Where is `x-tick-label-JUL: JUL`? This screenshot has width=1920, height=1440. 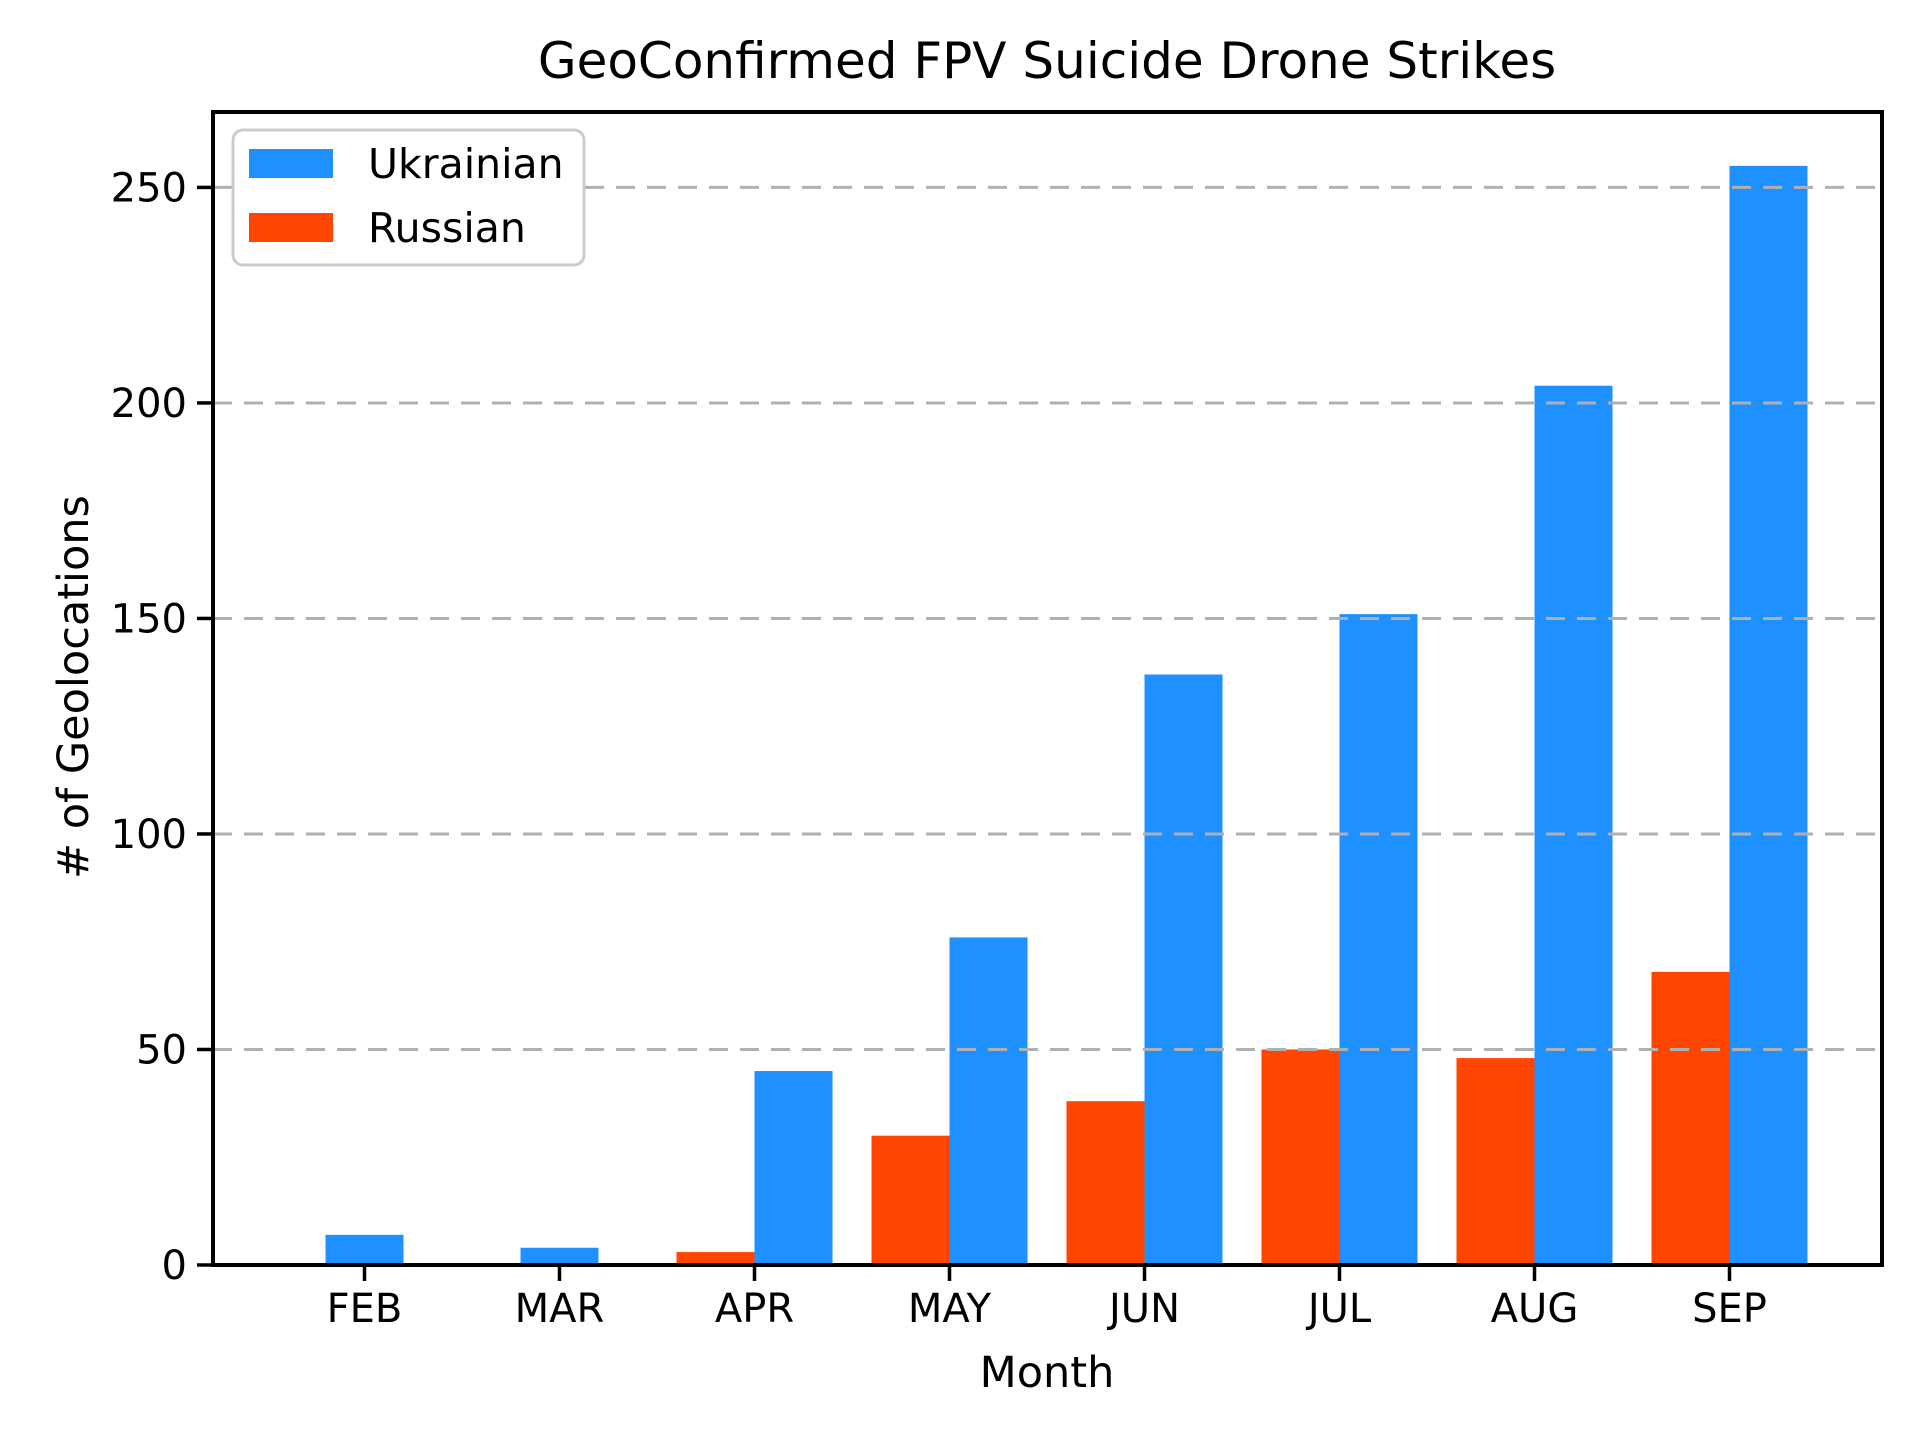 x-tick-label-JUL: JUL is located at coordinates (1338, 1309).